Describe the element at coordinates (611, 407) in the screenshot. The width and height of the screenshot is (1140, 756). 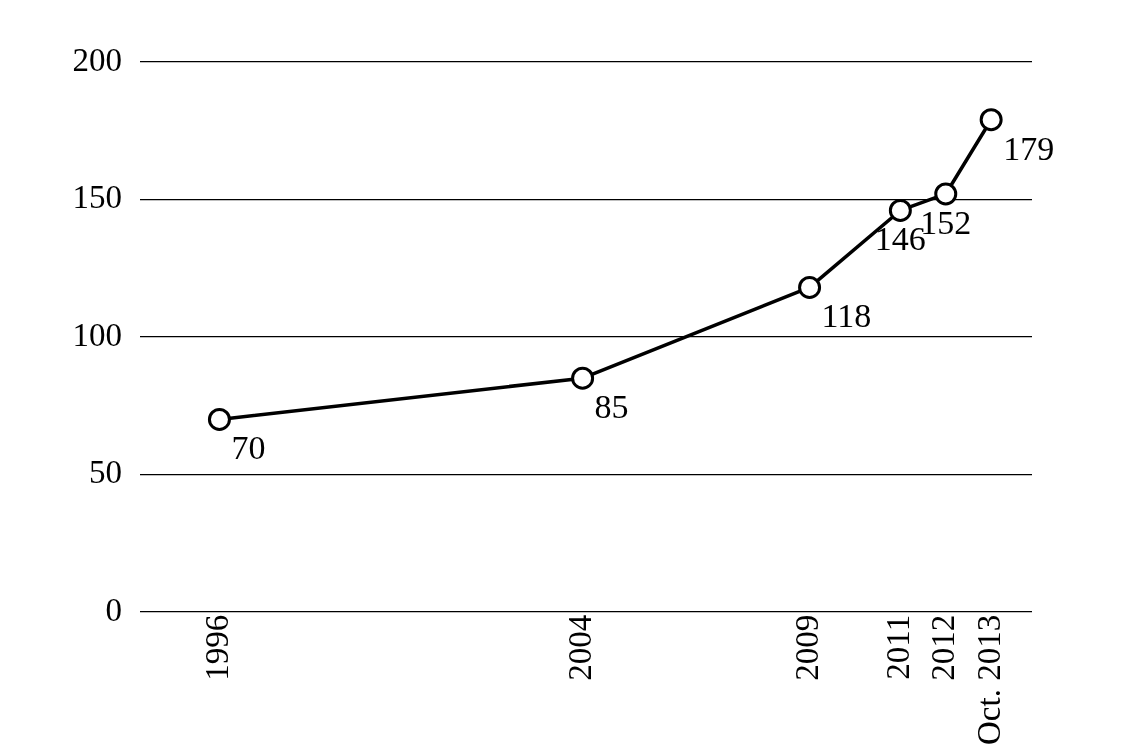
I see `data-label: 85` at that location.